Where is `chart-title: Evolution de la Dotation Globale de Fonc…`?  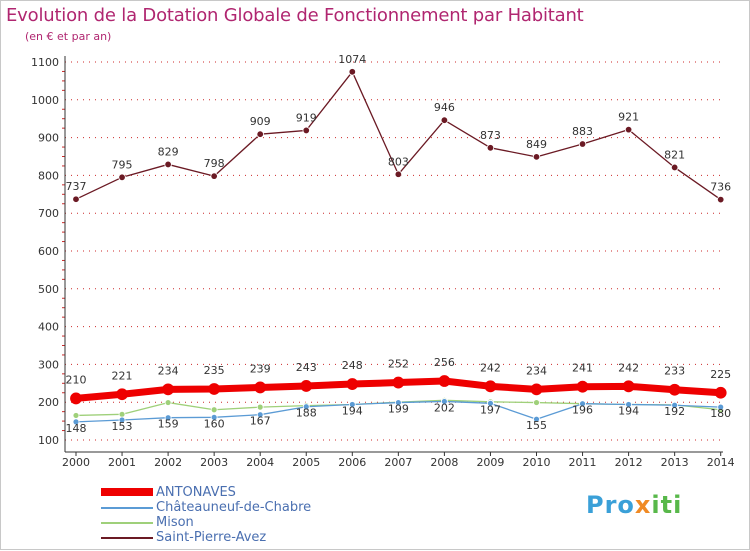 chart-title: Evolution de la Dotation Globale de Fonc… is located at coordinates (295, 15).